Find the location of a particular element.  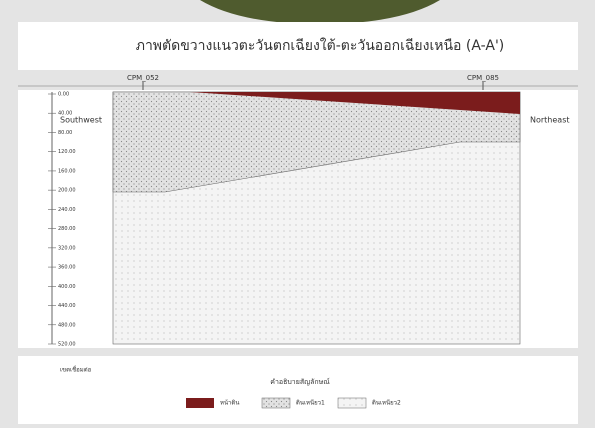

legend-item: ดินเหนียว1 is located at coordinates (310, 403).